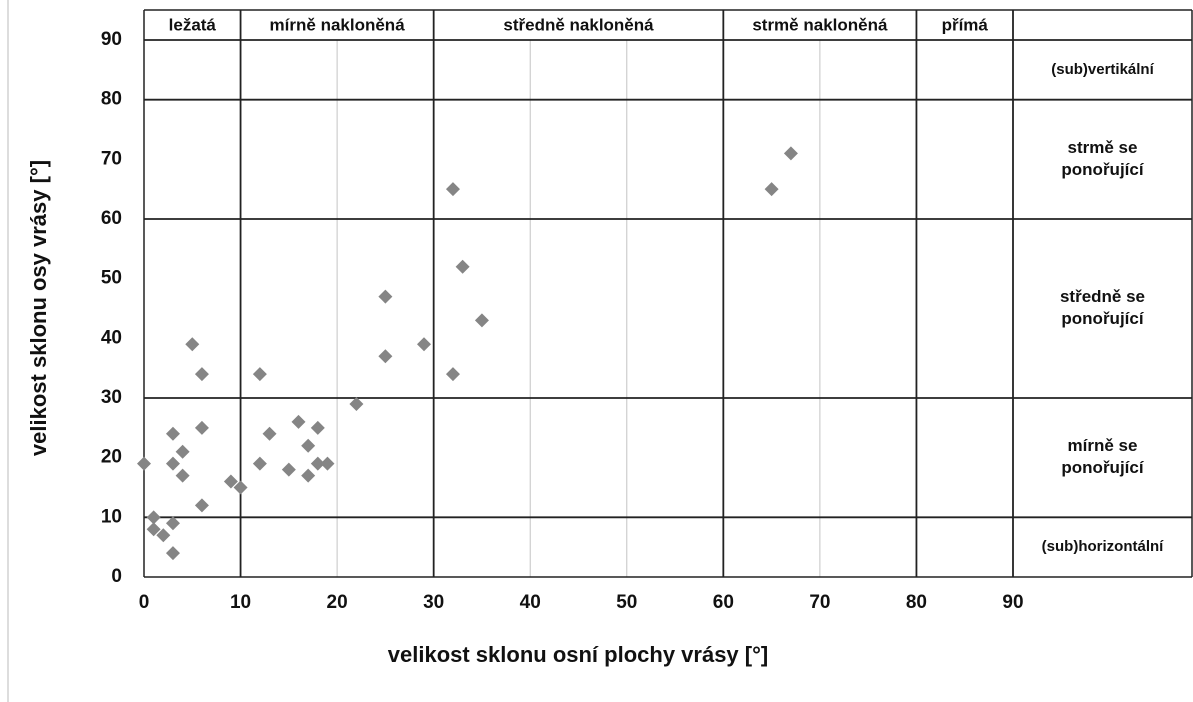 This screenshot has width=1193, height=702. What do you see at coordinates (116, 576) in the screenshot?
I see `y-tick-label: 0` at bounding box center [116, 576].